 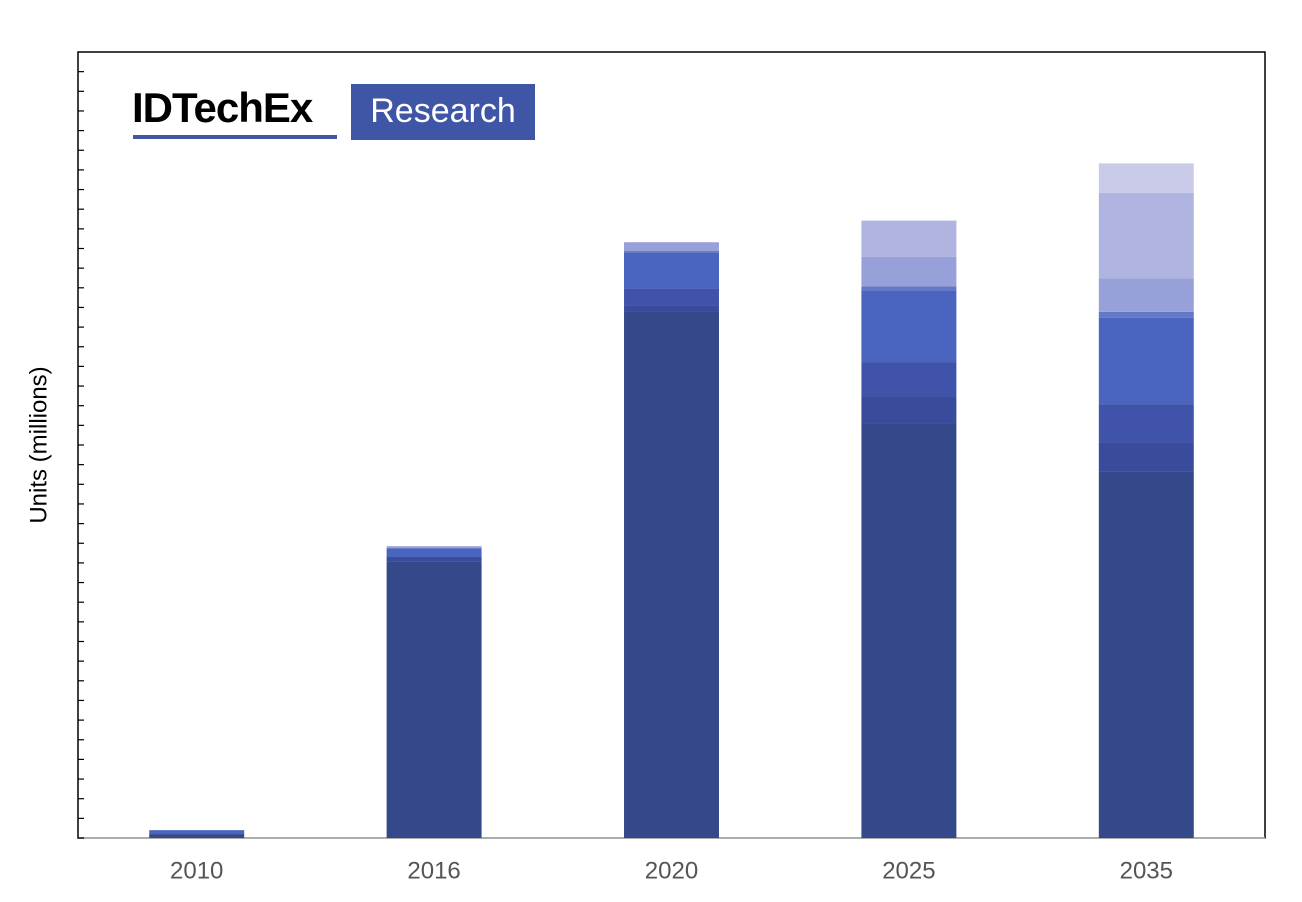 I want to click on logo-tag: Research, so click(x=443, y=111).